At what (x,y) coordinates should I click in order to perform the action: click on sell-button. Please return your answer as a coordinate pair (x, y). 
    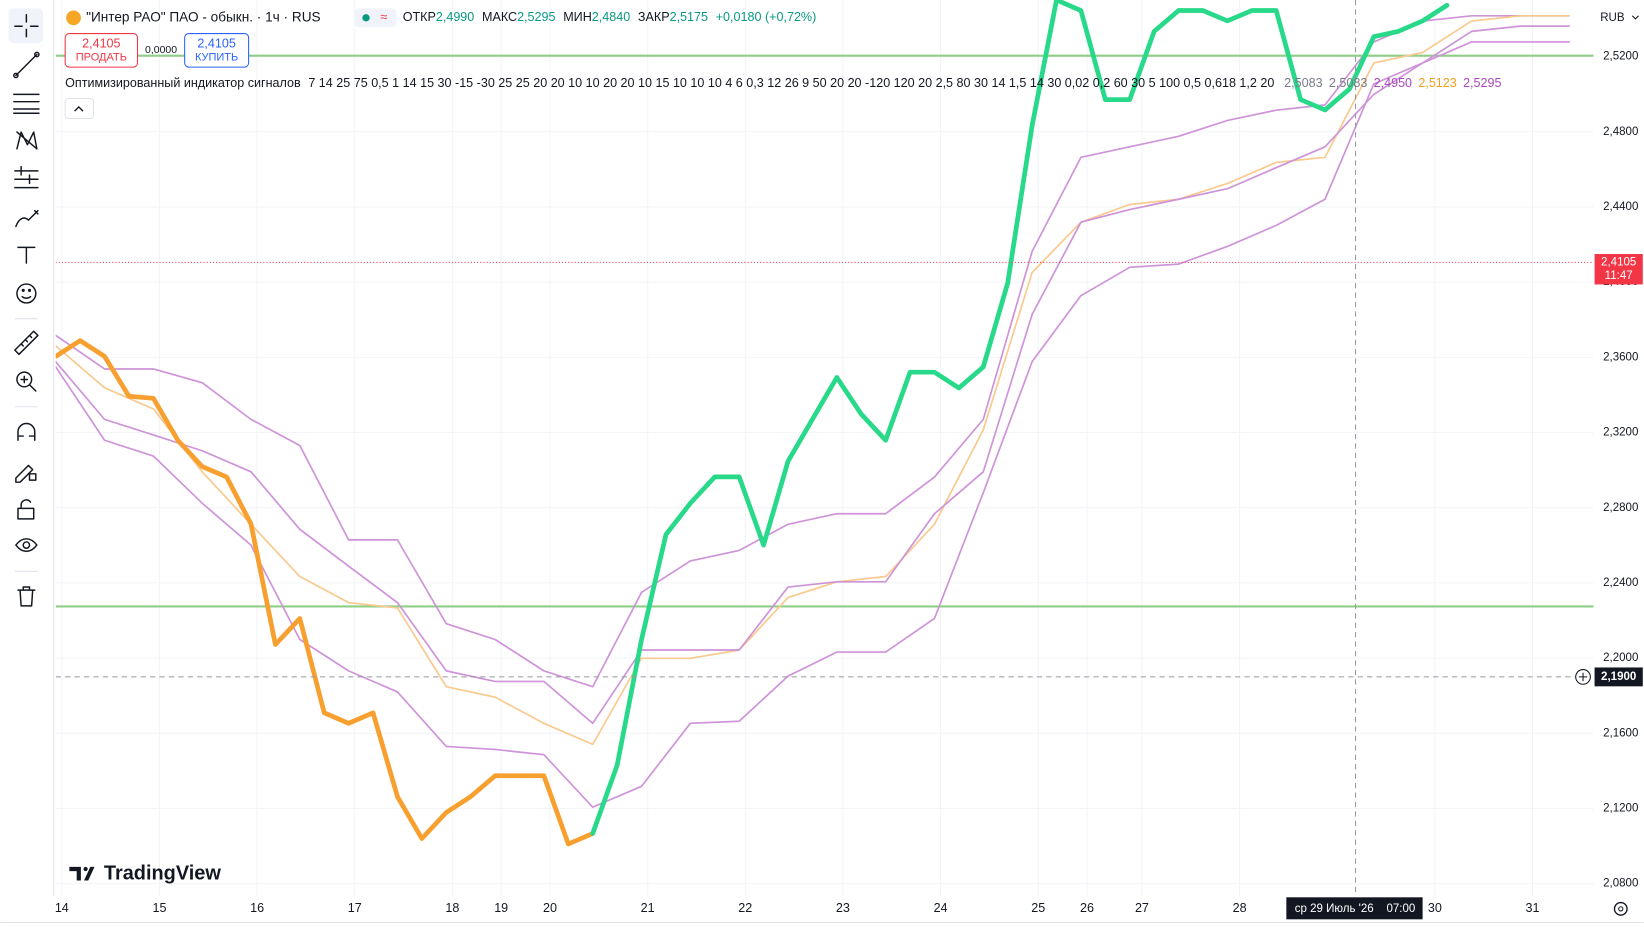
    Looking at the image, I should click on (101, 50).